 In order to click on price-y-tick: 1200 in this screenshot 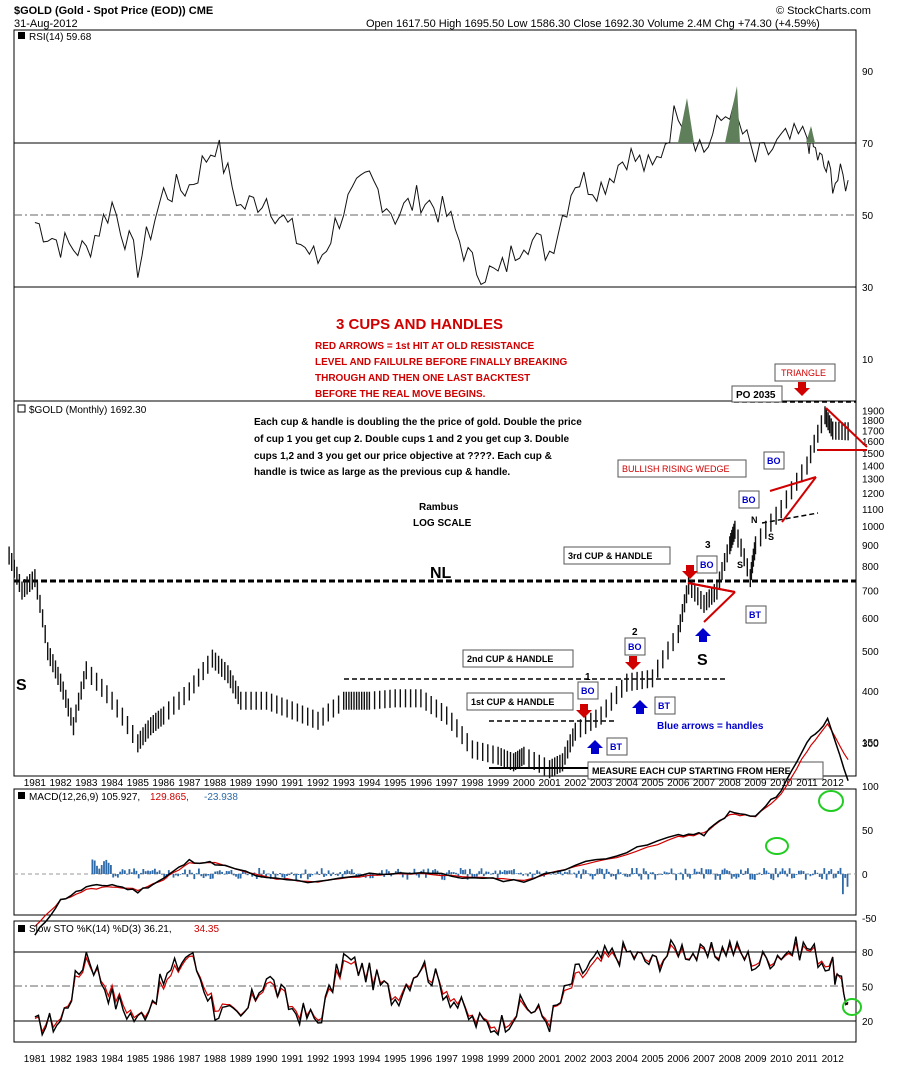, I will do `click(873, 494)`.